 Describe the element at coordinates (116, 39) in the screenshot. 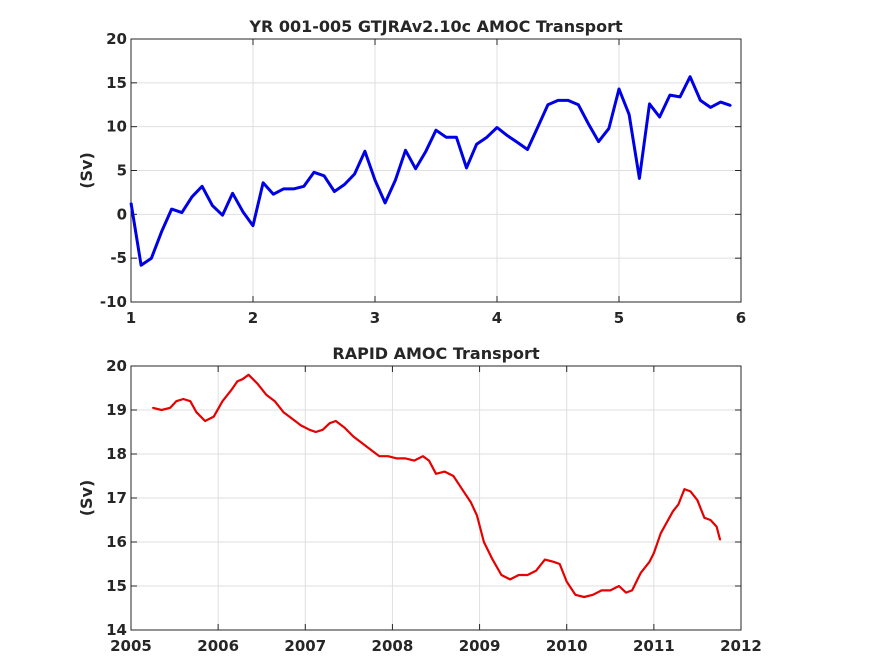

I see `y-tick-label: 20` at that location.